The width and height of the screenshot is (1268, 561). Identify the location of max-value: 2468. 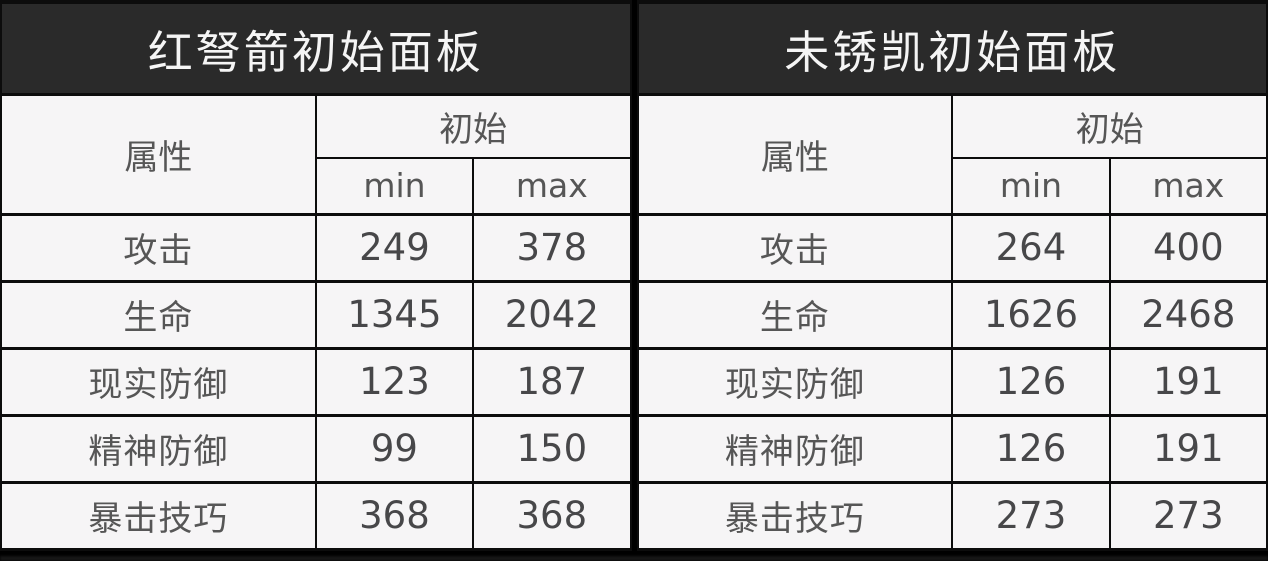
(1188, 314).